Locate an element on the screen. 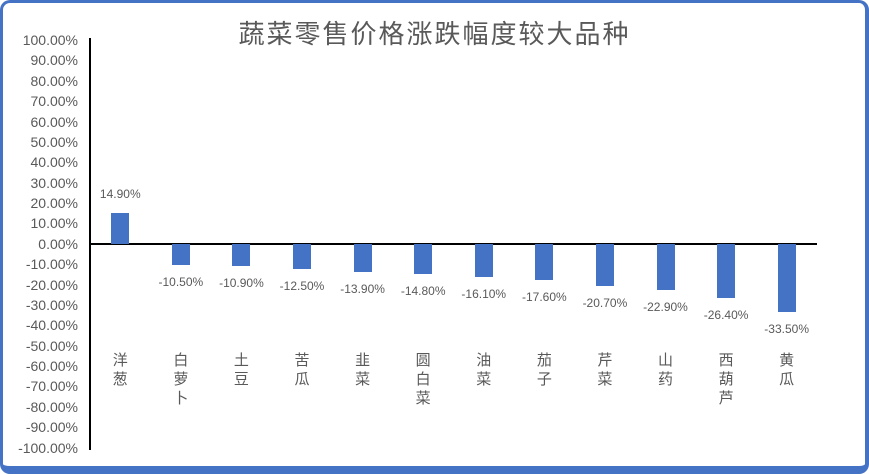  y-axis-tick-label: 0.00% is located at coordinates (58, 243).